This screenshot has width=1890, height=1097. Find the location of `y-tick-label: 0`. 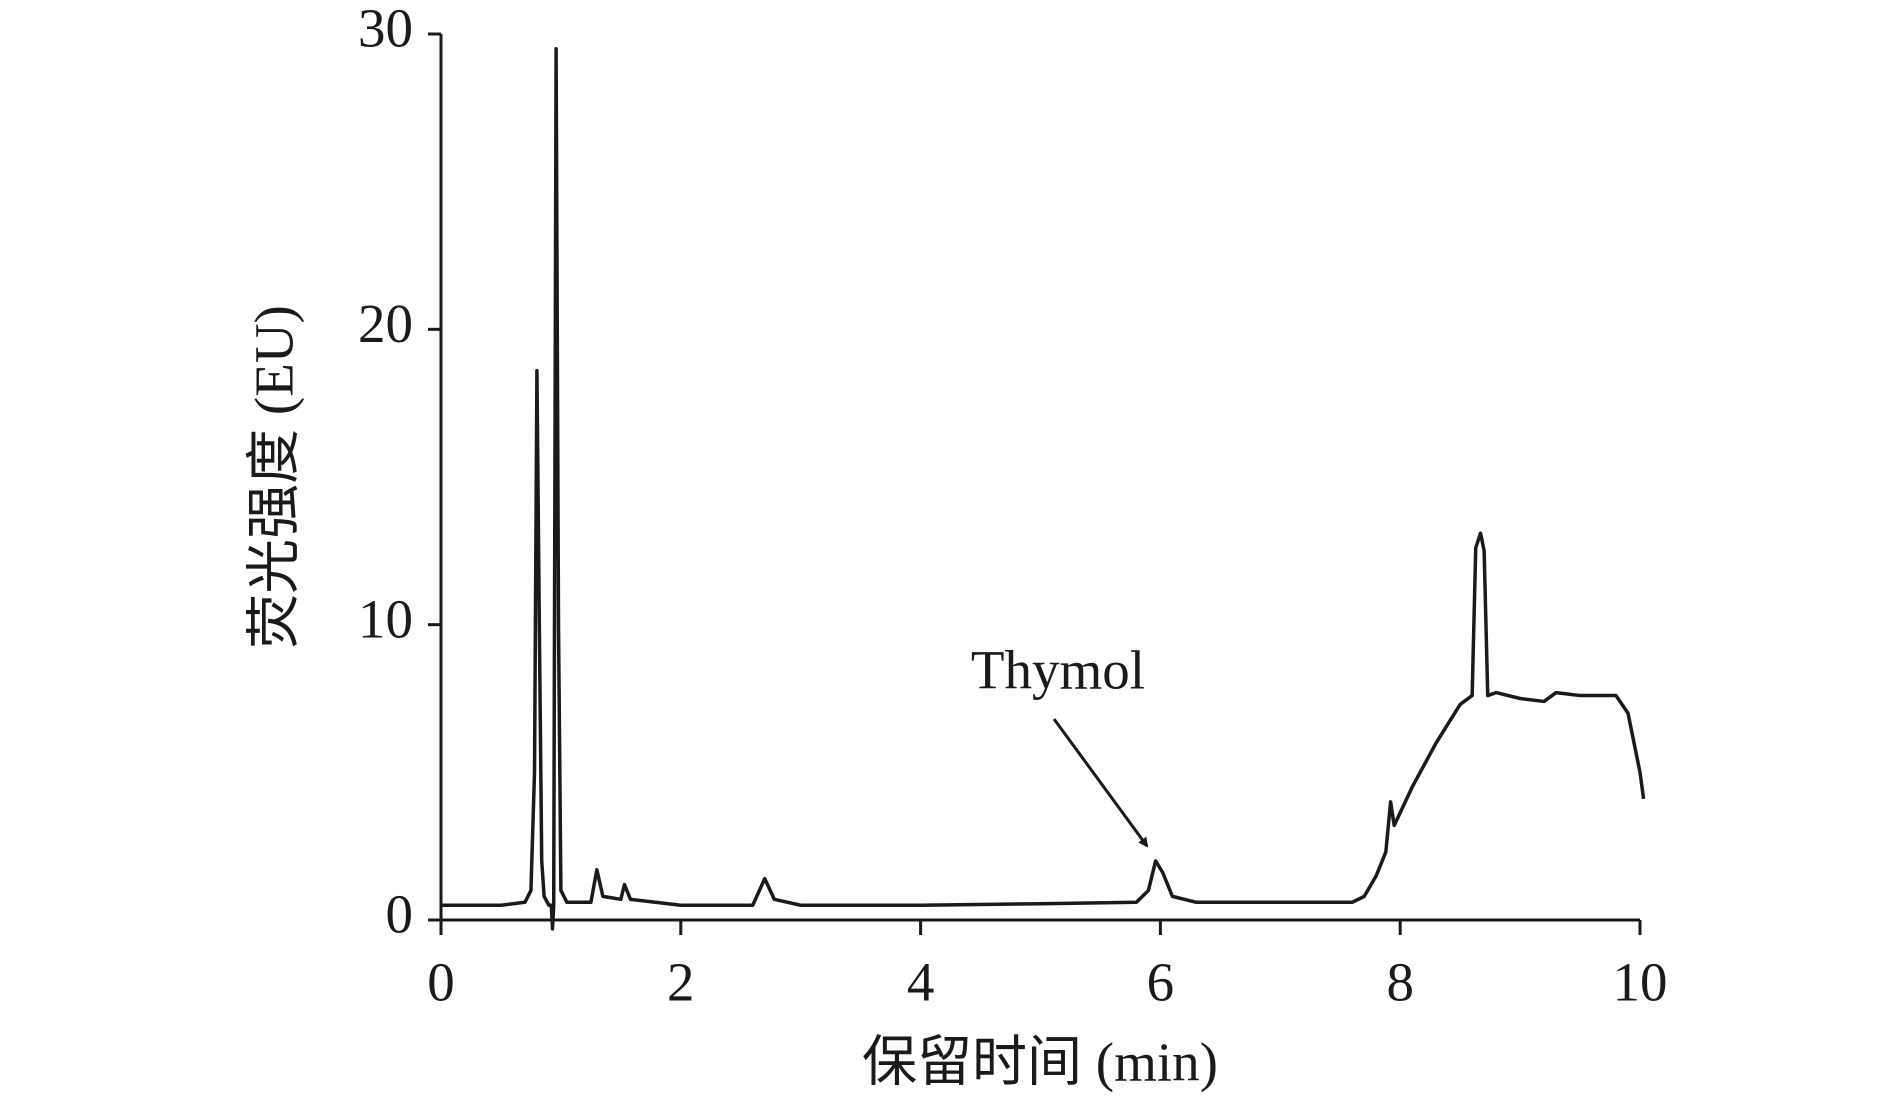

y-tick-label: 0 is located at coordinates (400, 914).